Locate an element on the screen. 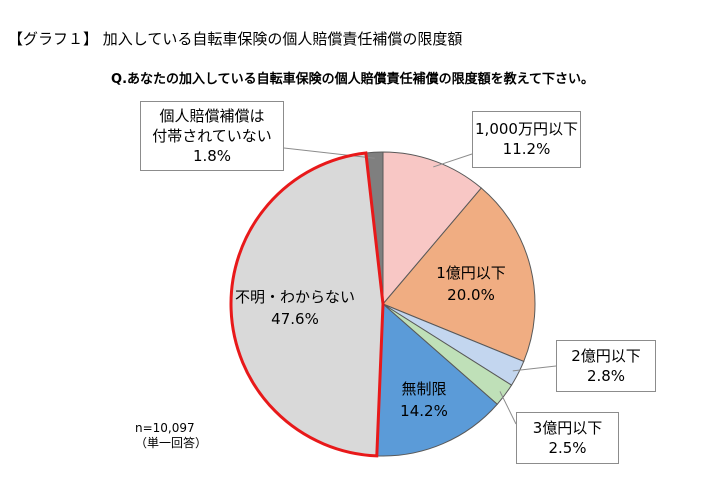 The image size is (705, 503). label-mugen: 無制限 14.2% is located at coordinates (424, 400).